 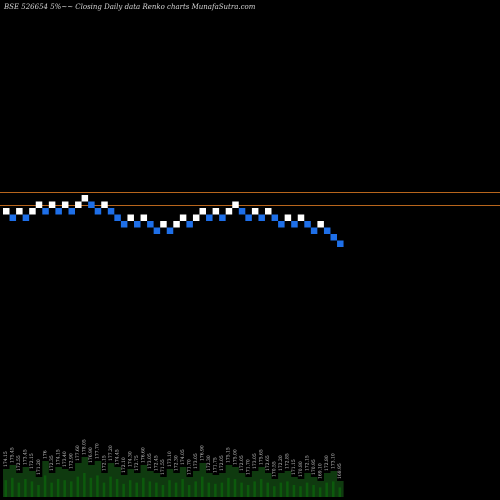 I want to click on renko-bricks, so click(x=173, y=221).